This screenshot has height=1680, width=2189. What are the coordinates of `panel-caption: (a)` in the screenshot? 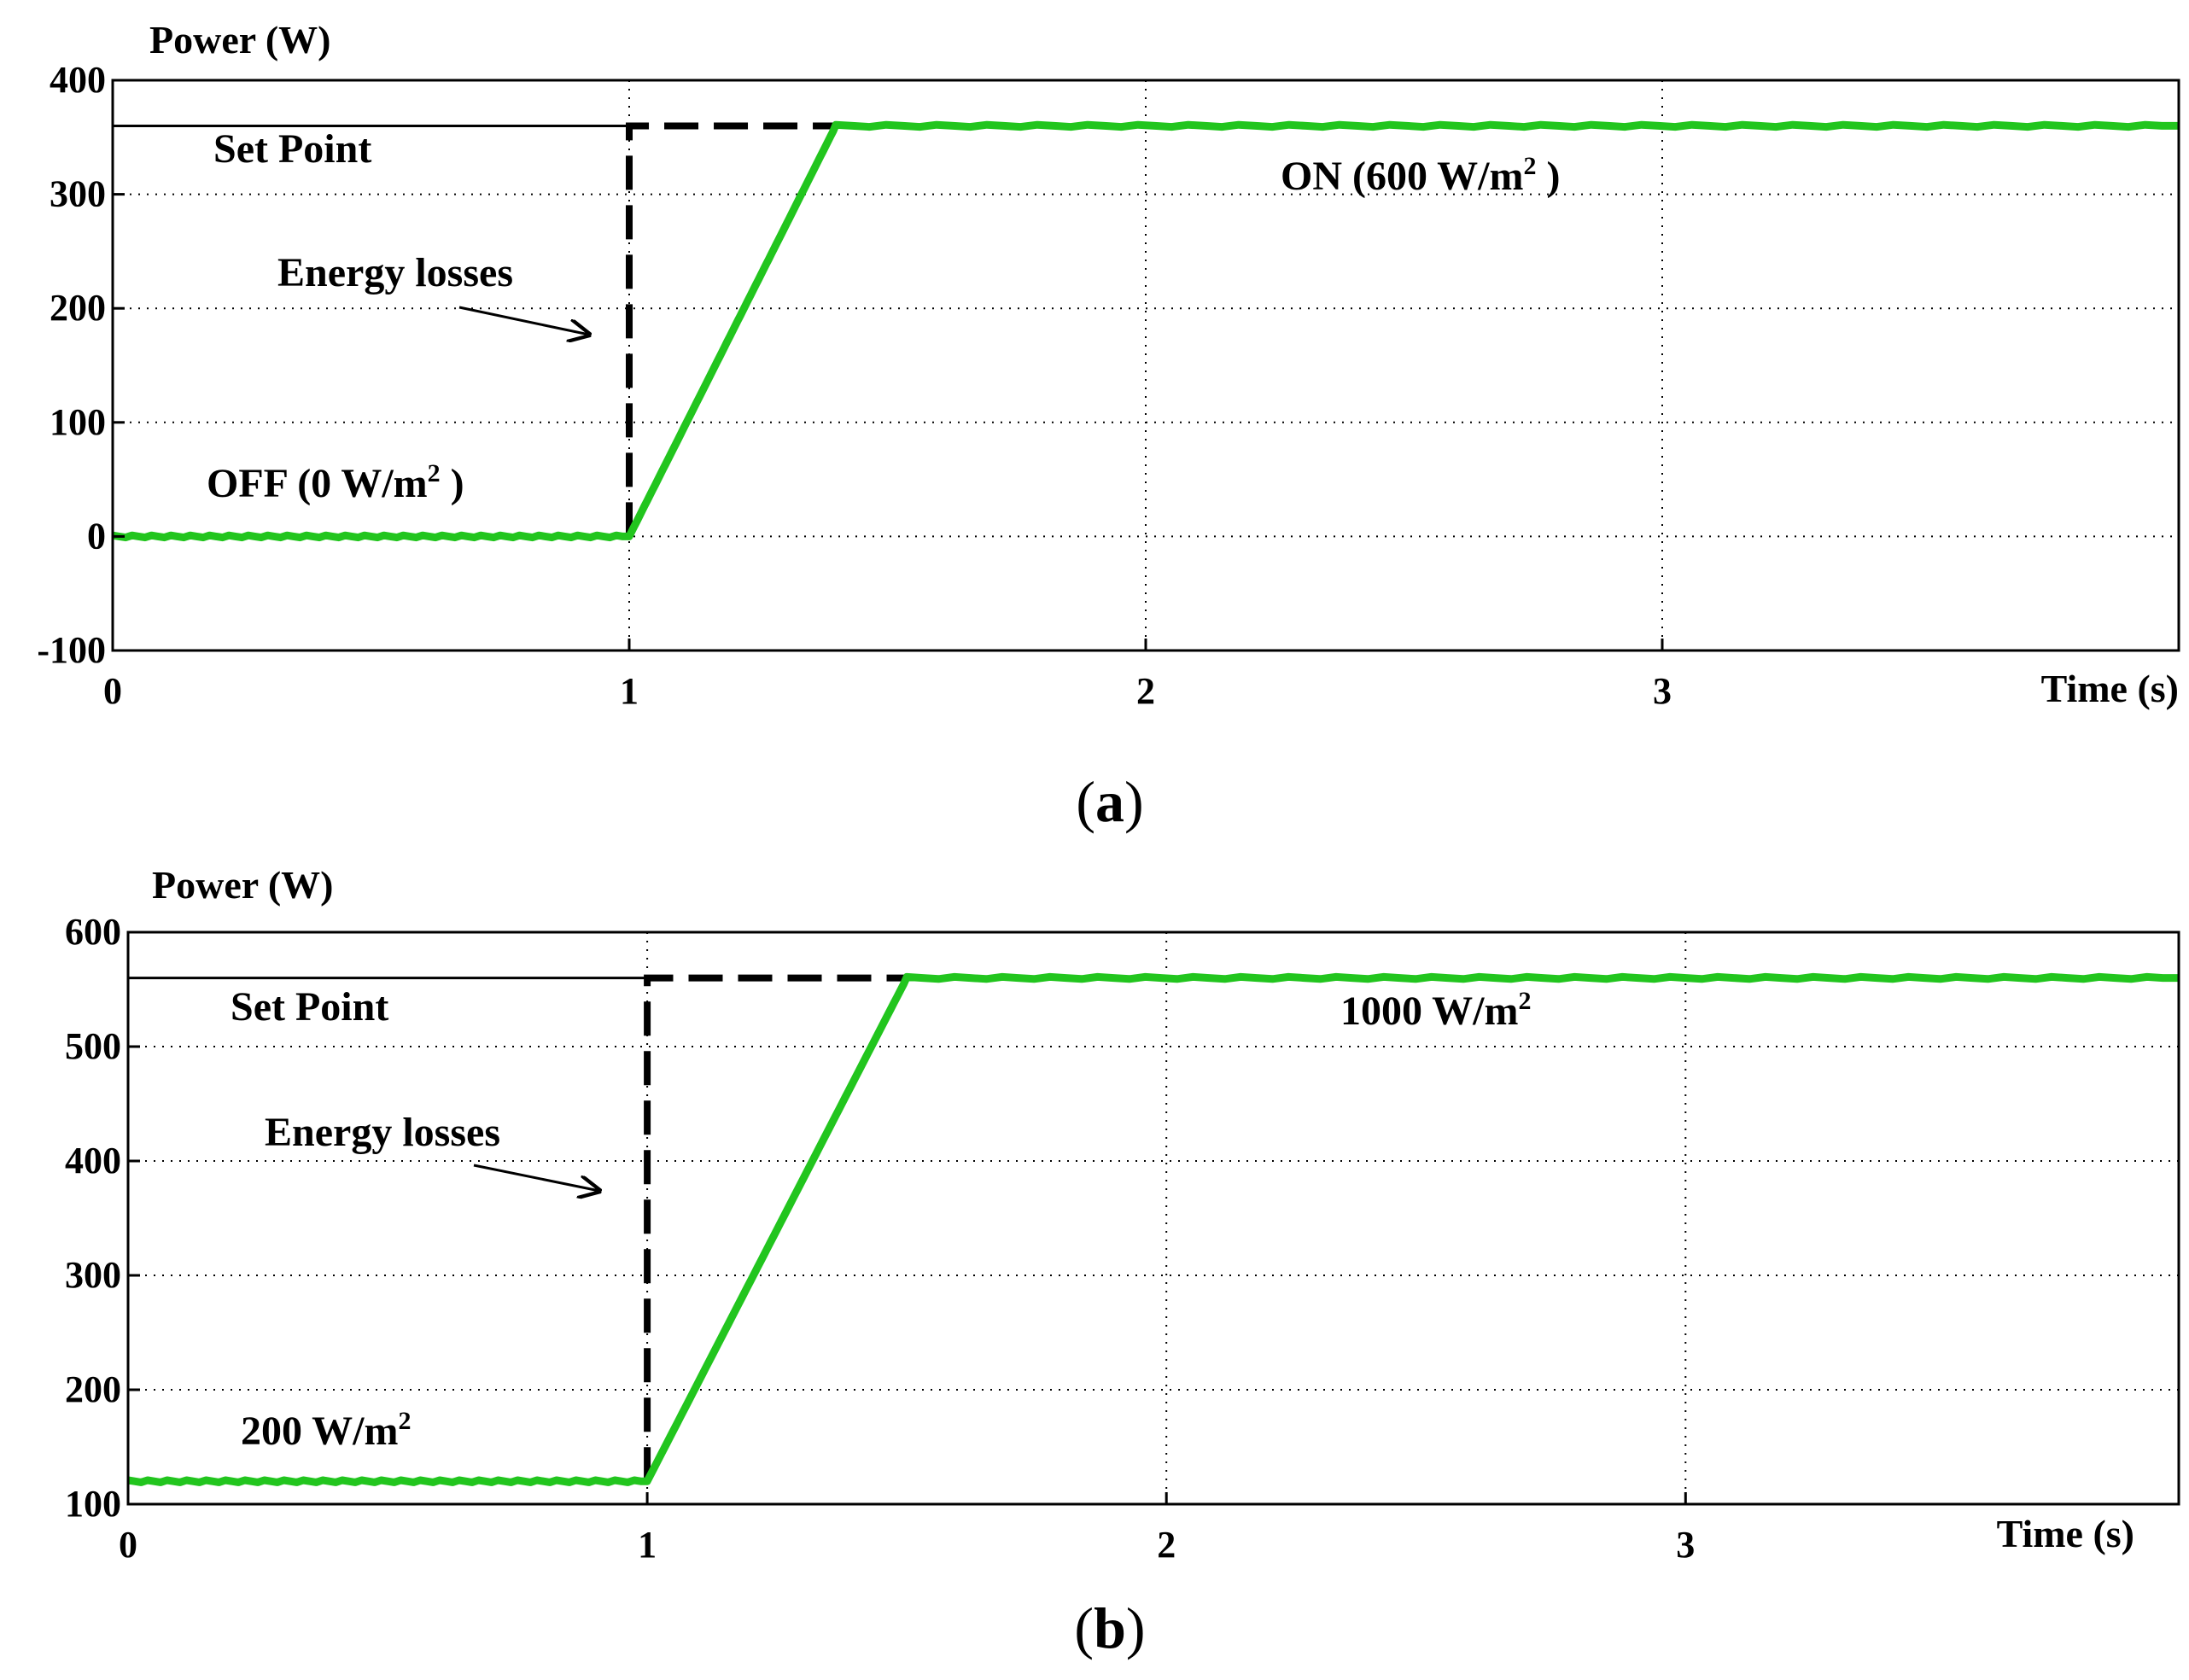 It's located at (1110, 802).